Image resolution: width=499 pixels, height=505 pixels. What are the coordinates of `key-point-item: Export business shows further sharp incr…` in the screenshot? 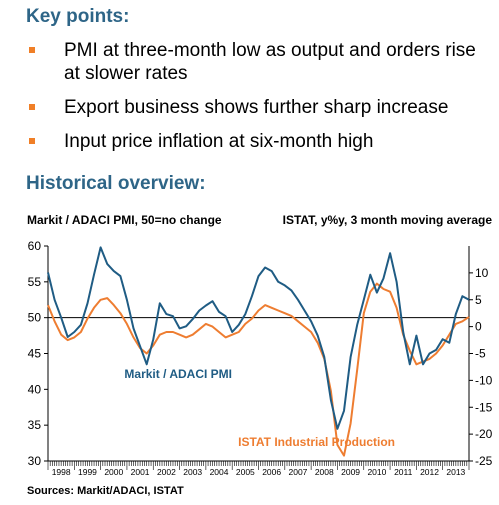 It's located at (261, 107).